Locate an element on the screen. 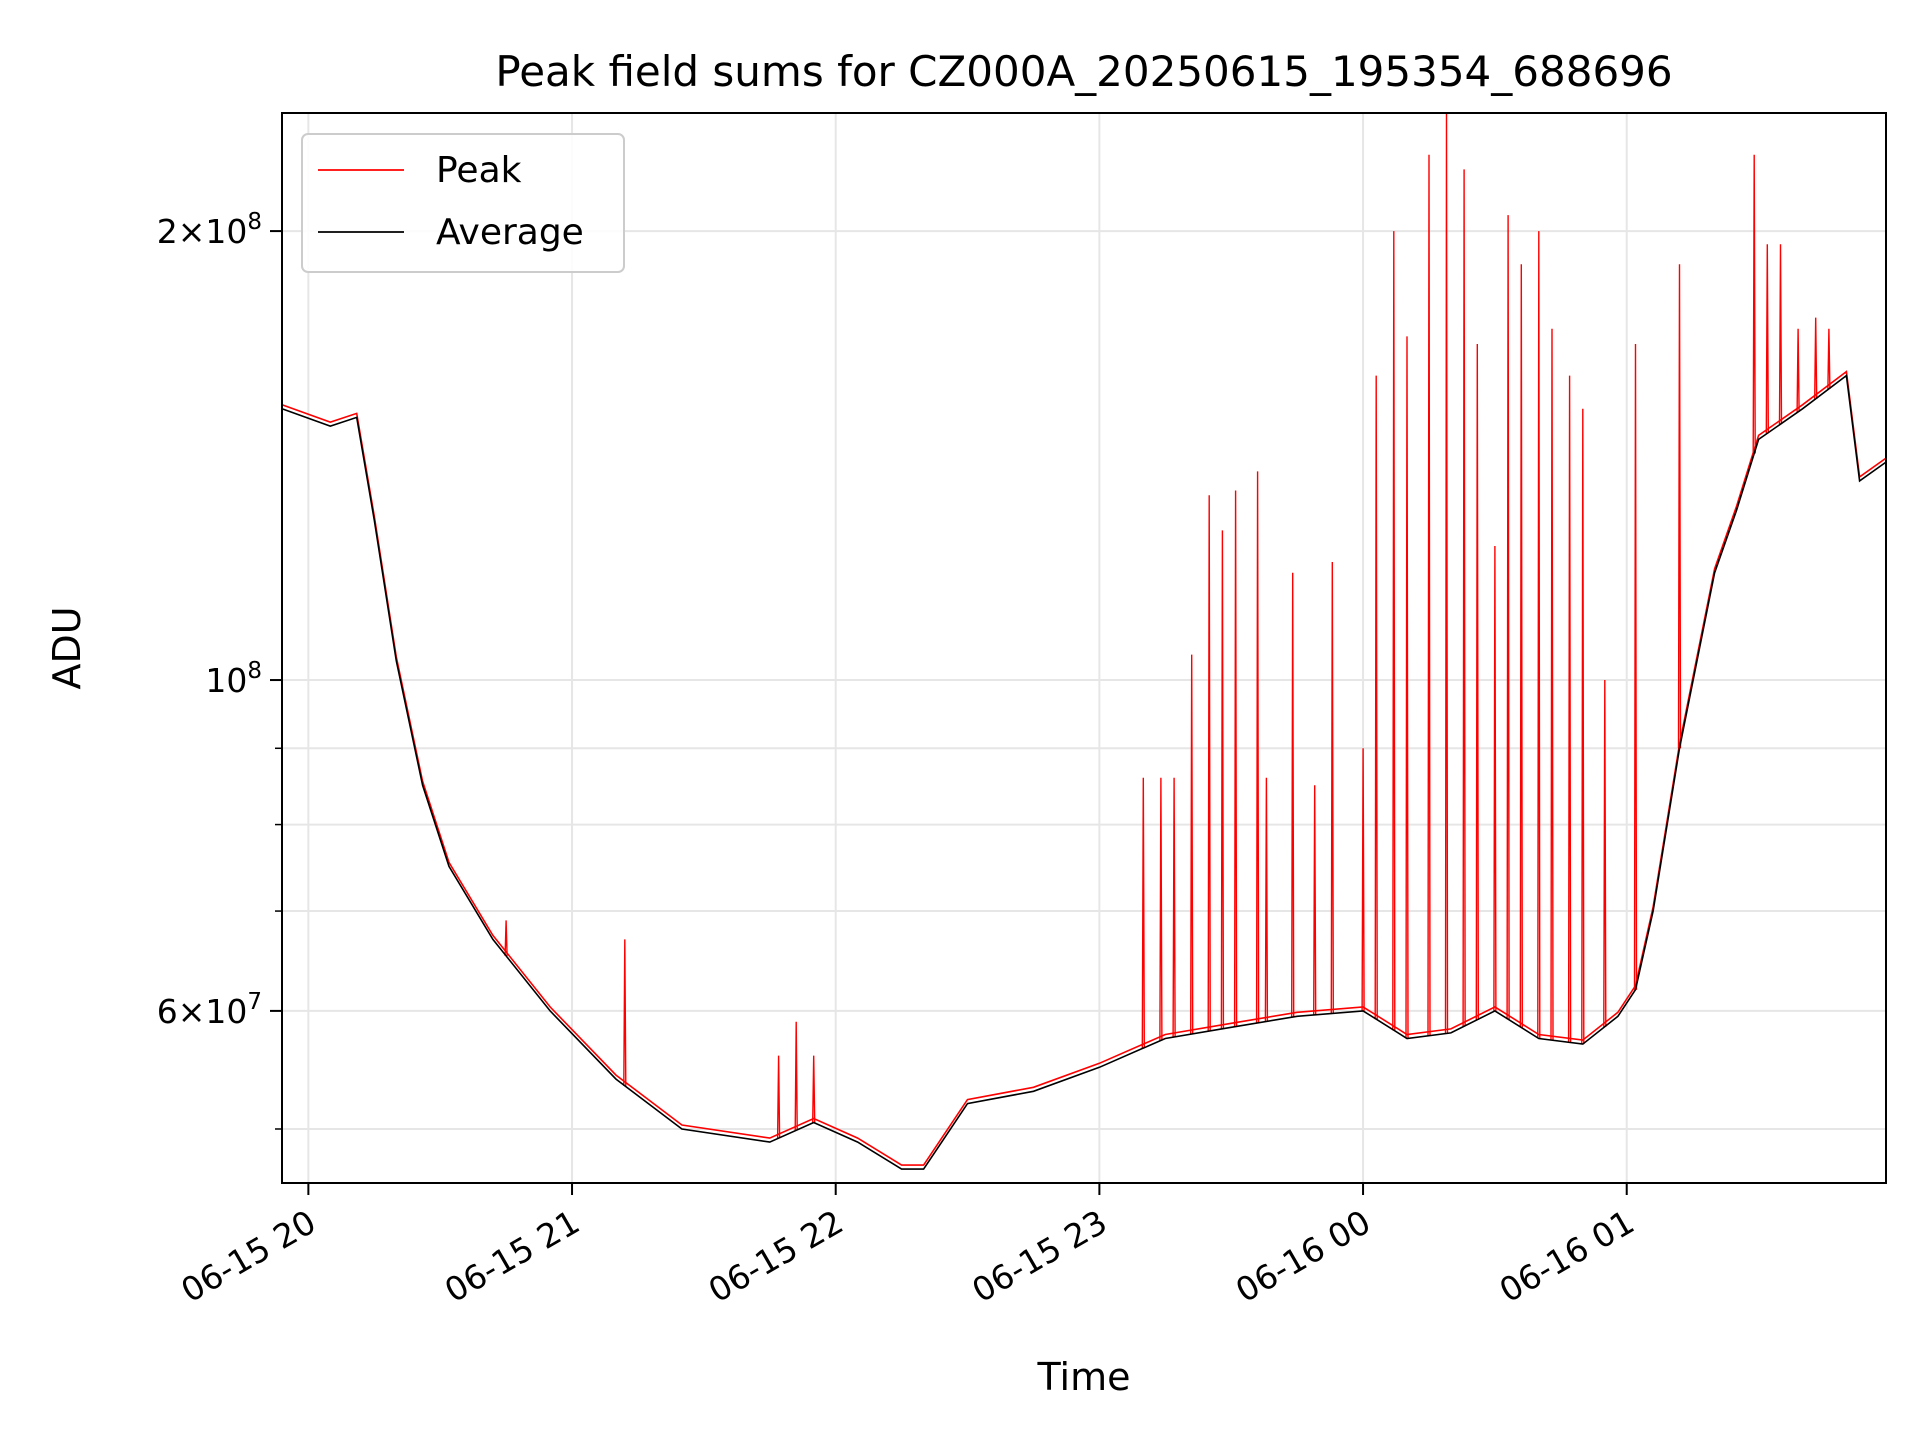  x-axis-label: Time is located at coordinates (1084, 1377).